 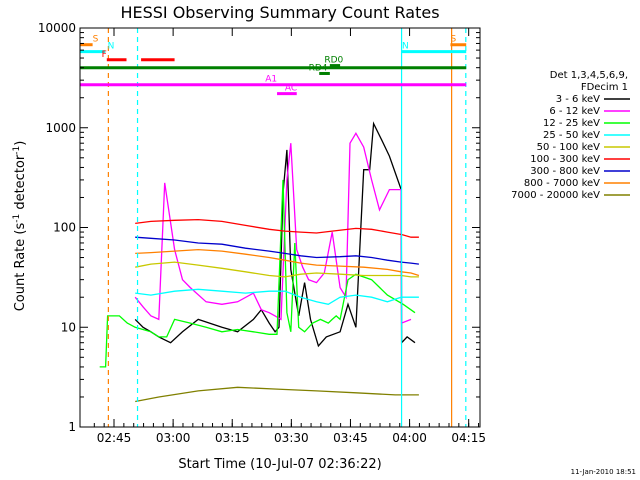 I want to click on x-tick-label-5: 04:00, so click(x=409, y=438).